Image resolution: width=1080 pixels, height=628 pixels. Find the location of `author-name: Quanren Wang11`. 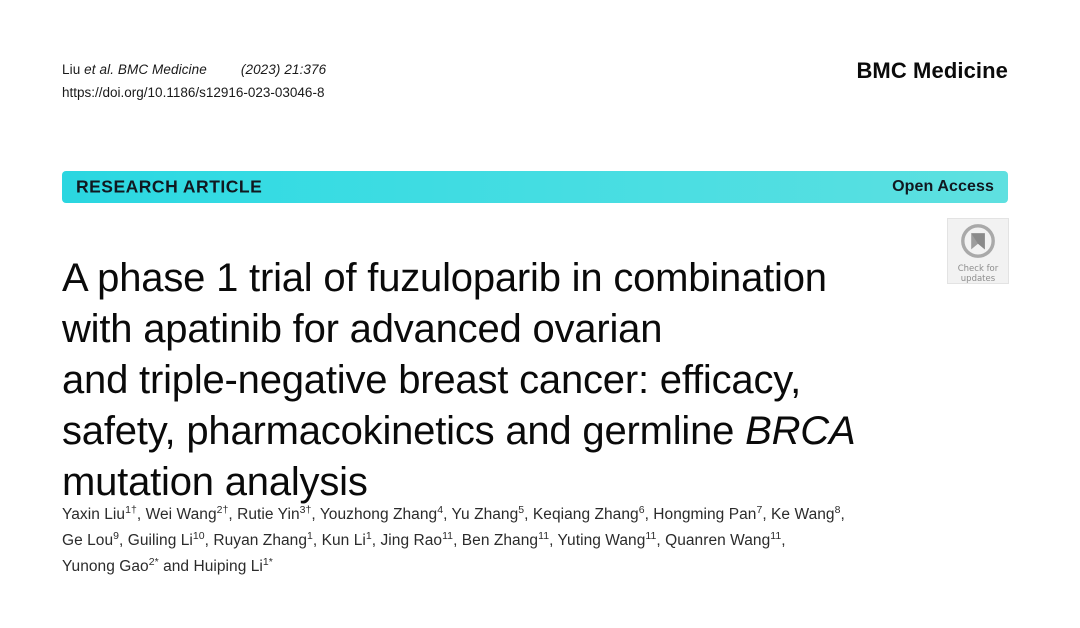

author-name: Quanren Wang11 is located at coordinates (723, 539).